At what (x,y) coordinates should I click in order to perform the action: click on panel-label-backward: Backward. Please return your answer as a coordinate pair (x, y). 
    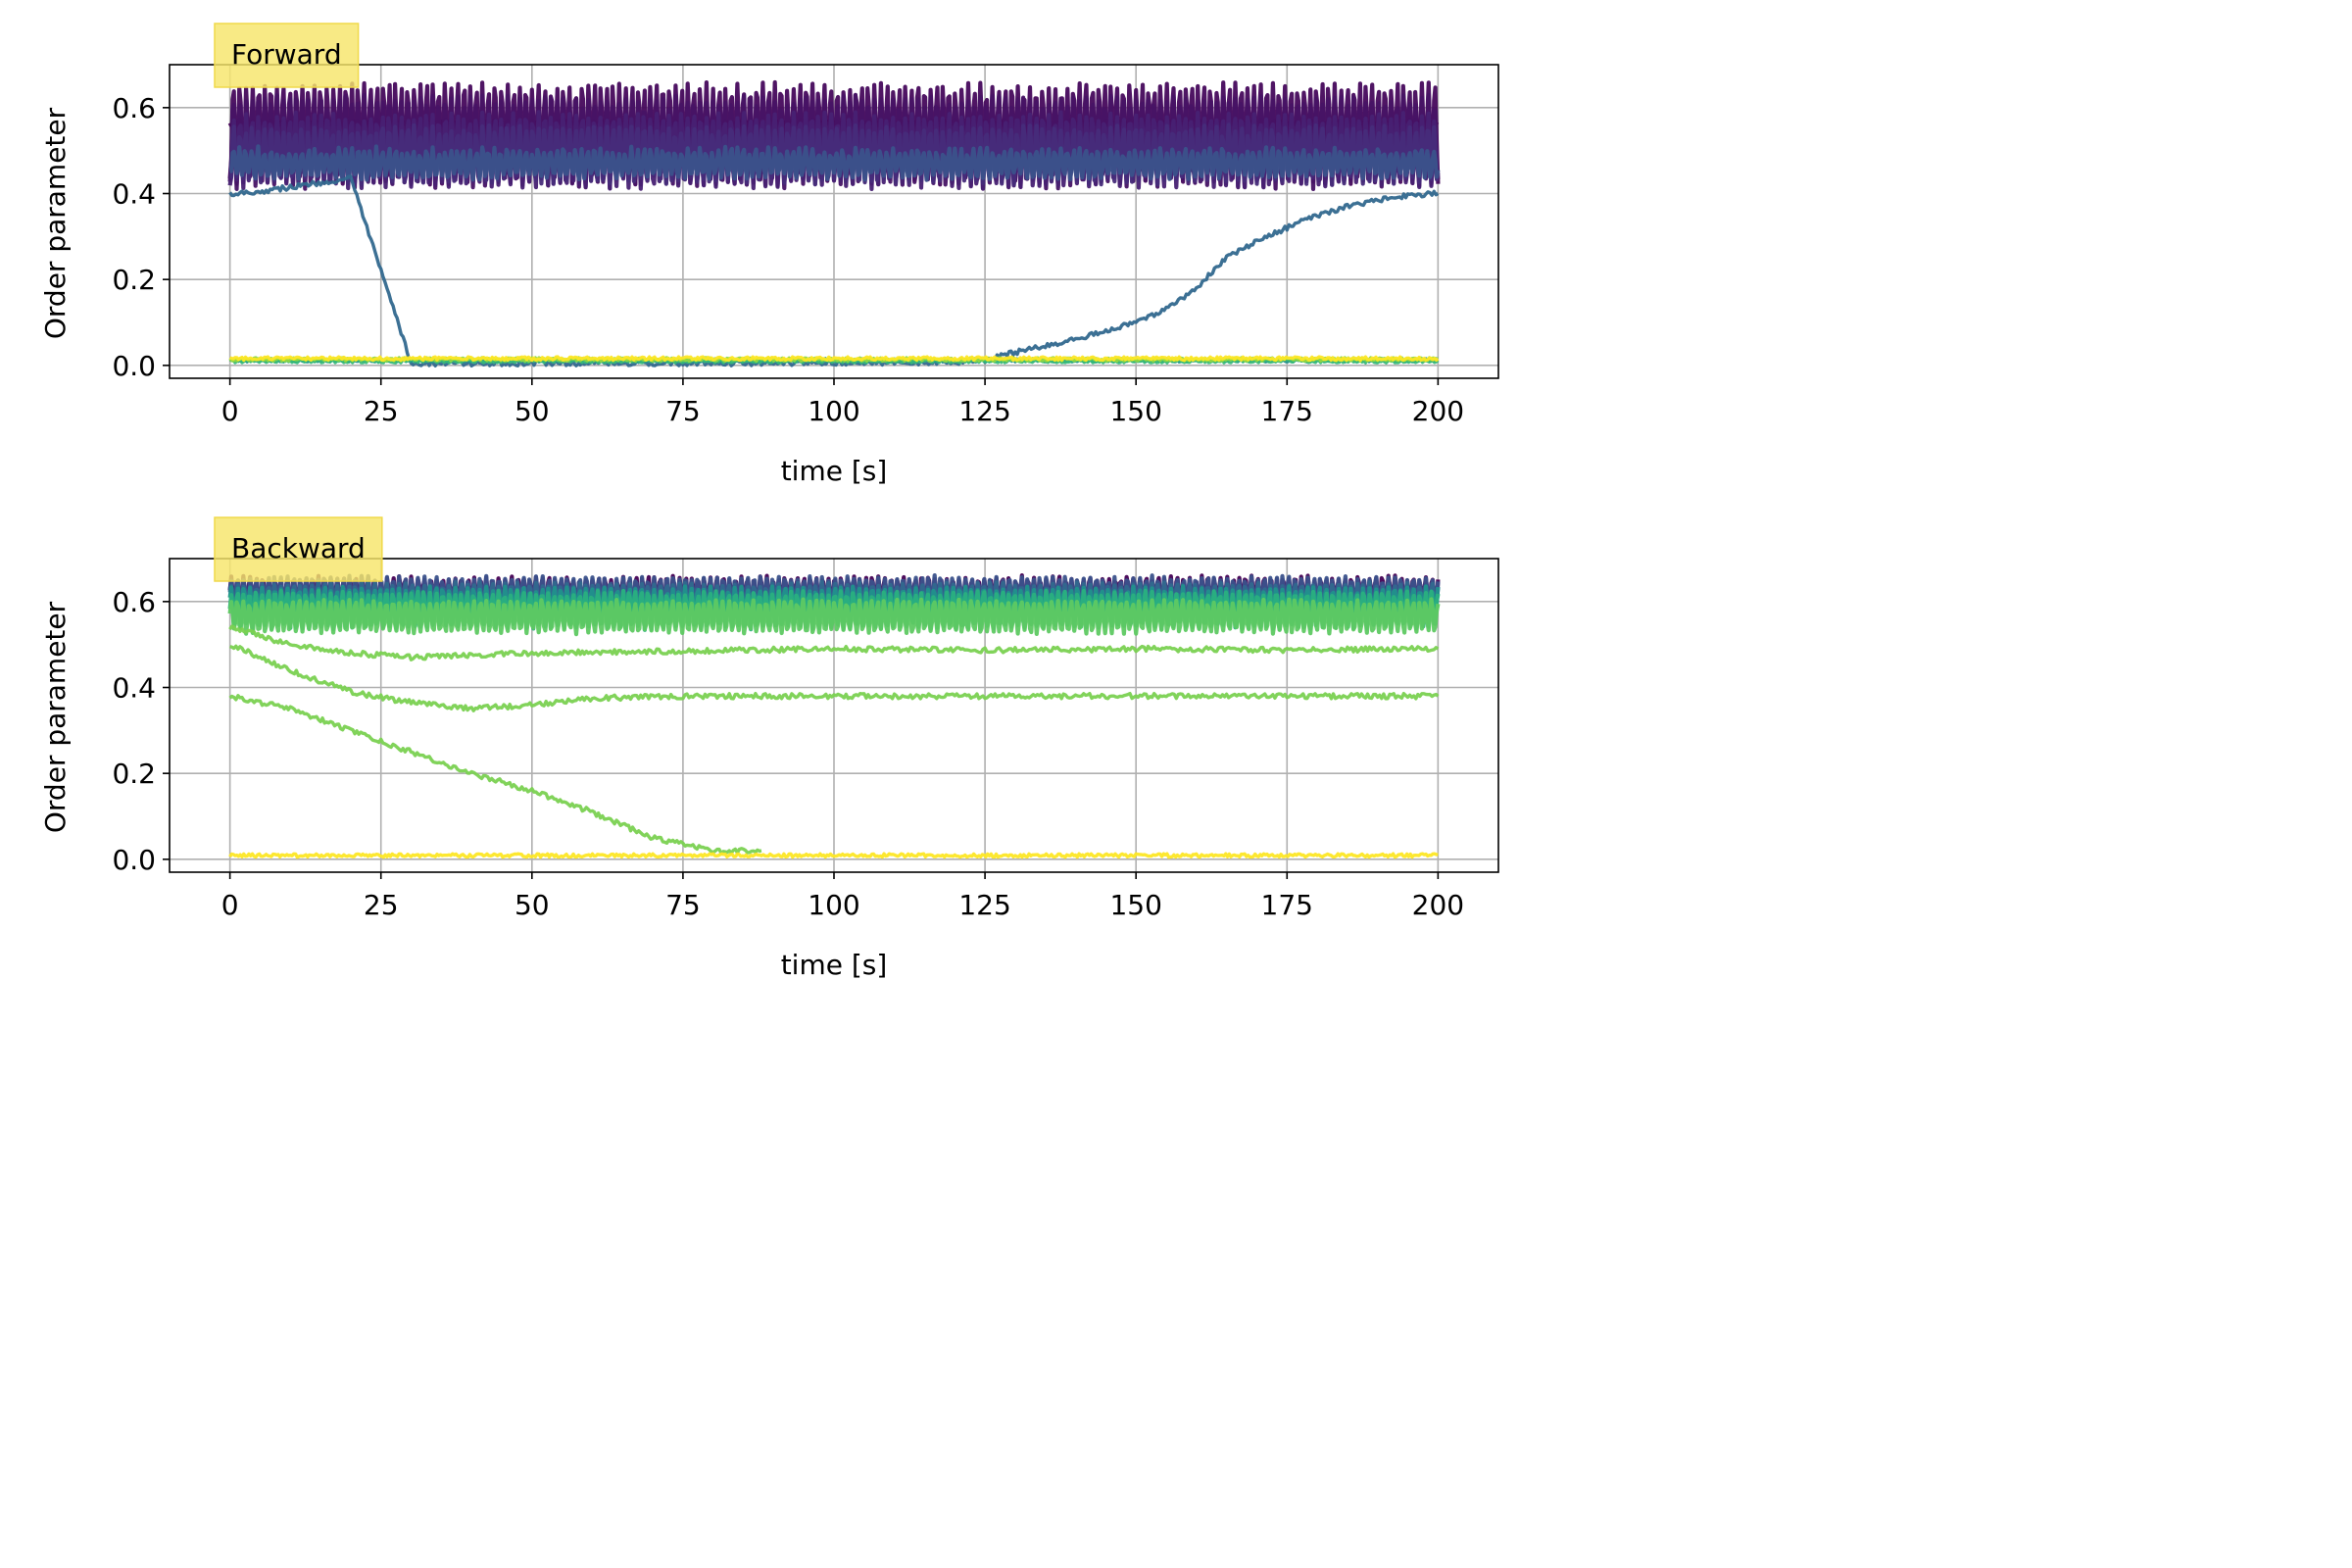
    Looking at the image, I should click on (298, 549).